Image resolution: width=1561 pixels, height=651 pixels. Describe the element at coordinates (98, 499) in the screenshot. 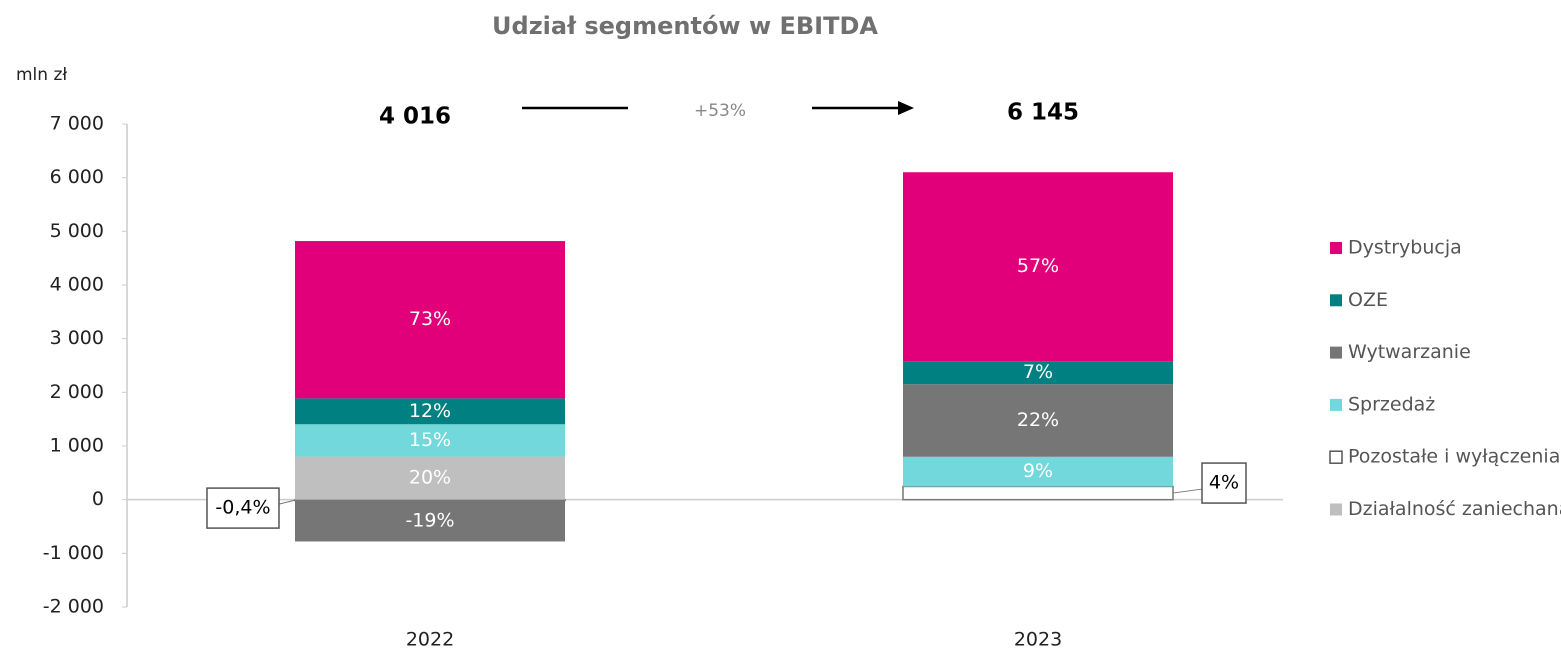

I see `y-tick-label: 0` at that location.